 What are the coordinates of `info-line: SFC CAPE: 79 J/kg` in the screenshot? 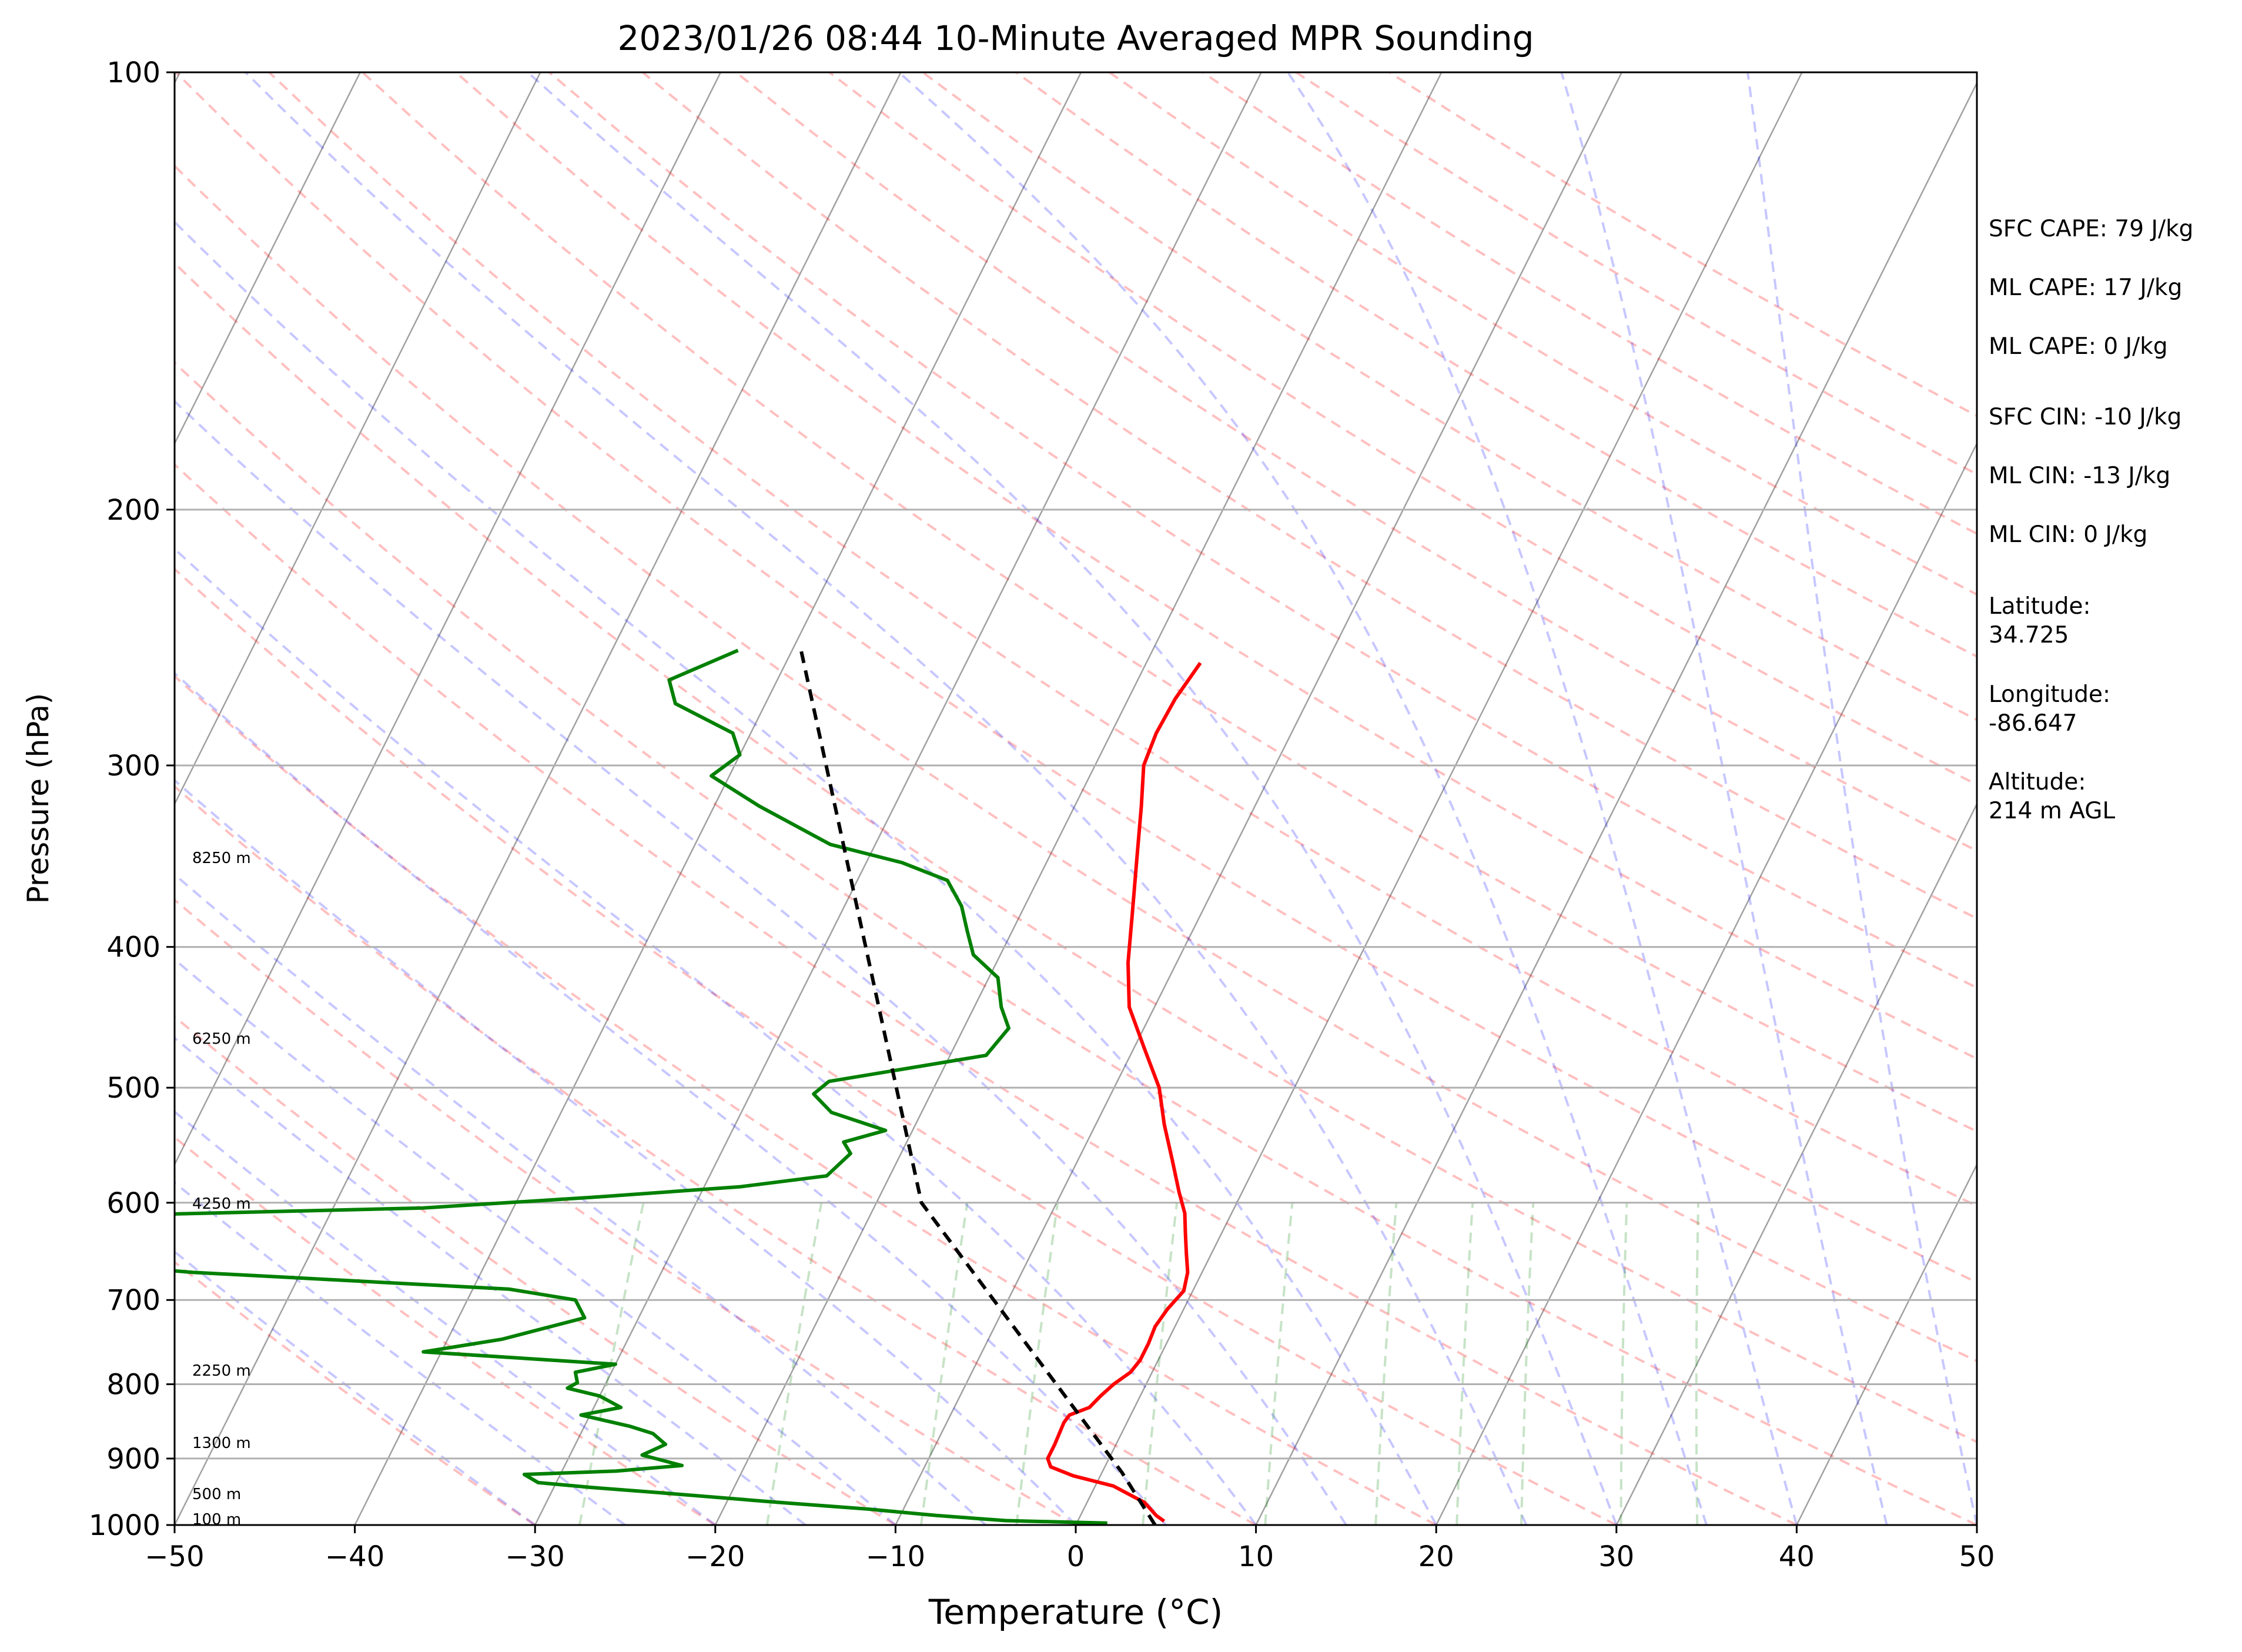 It's located at (2091, 229).